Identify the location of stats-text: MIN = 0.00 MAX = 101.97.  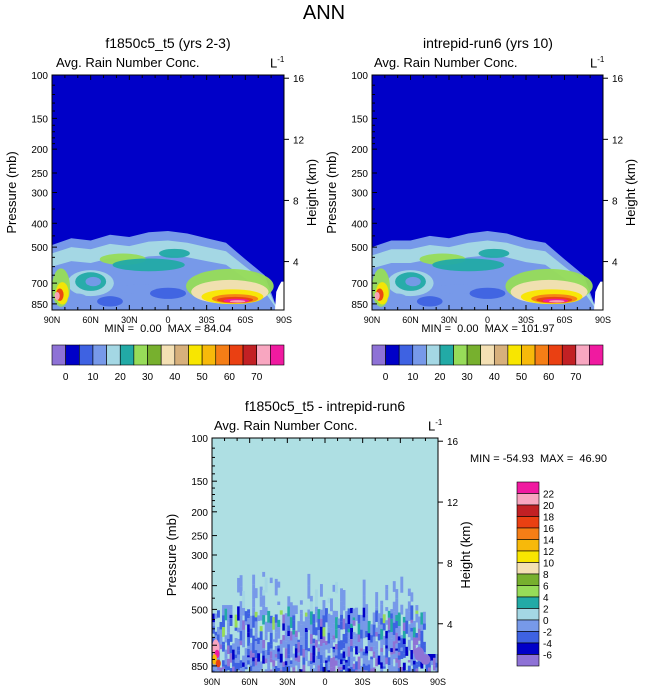
(488, 329).